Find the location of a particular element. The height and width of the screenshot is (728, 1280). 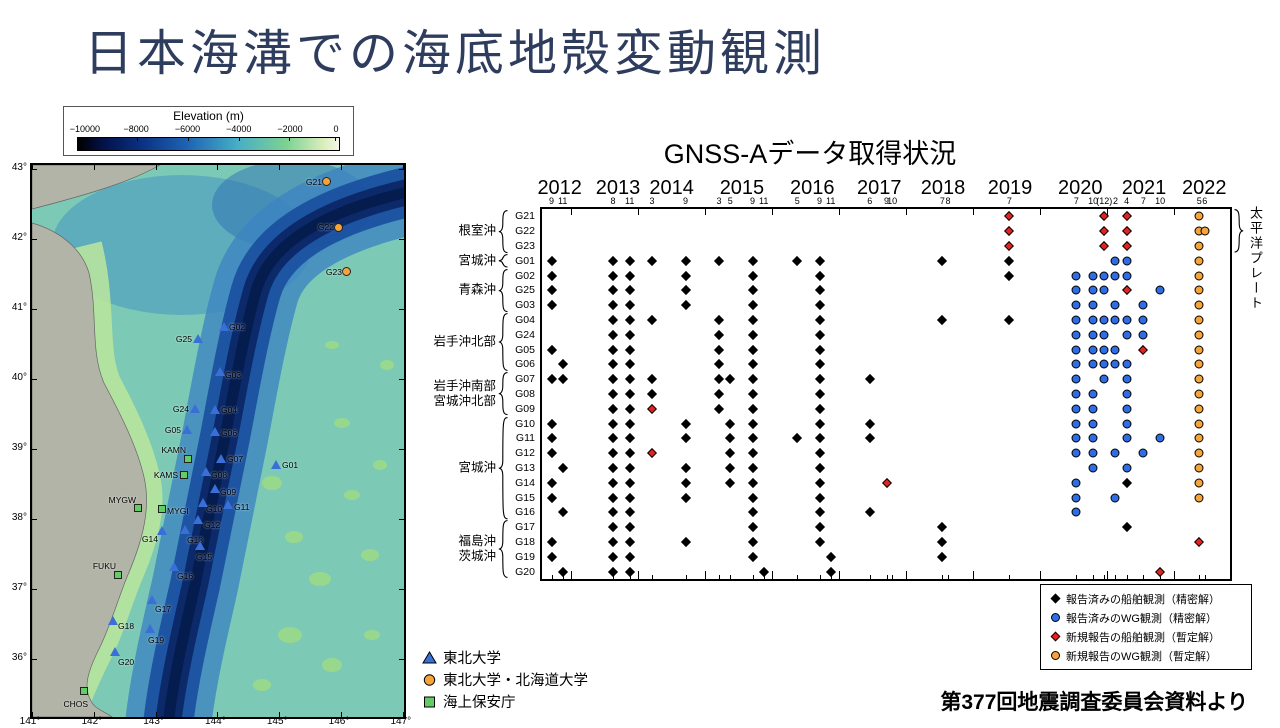

map-legend-label: 東北大学・北海道大学 is located at coordinates (515, 680).